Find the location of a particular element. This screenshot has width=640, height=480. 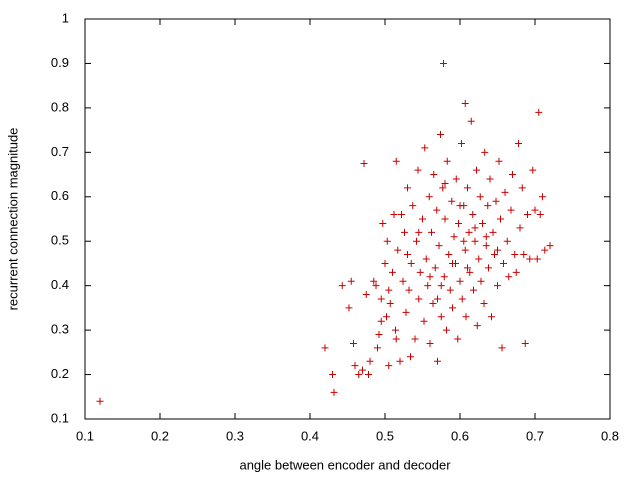

x-tick-label: 0.4 is located at coordinates (310, 435).